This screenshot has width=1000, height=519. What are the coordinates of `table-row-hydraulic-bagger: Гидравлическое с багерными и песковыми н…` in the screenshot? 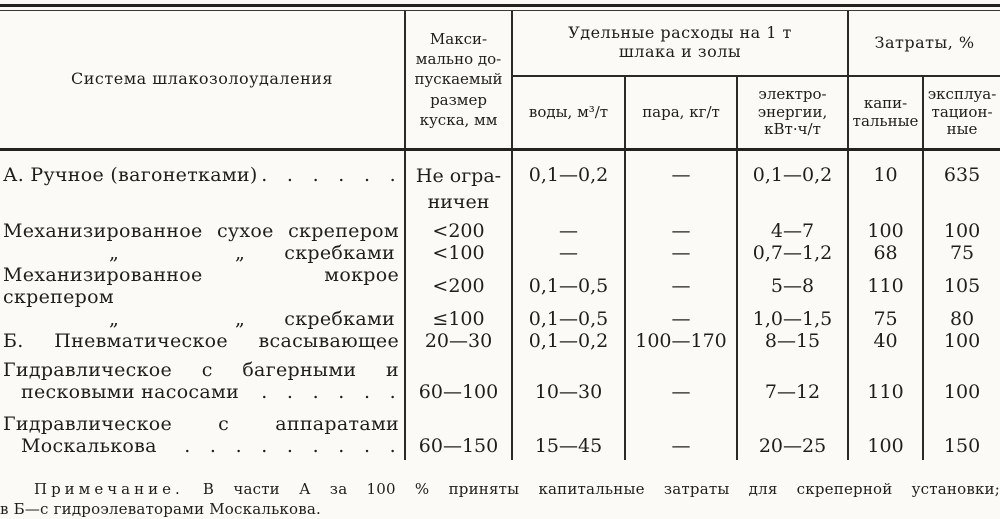 It's located at (500, 379).